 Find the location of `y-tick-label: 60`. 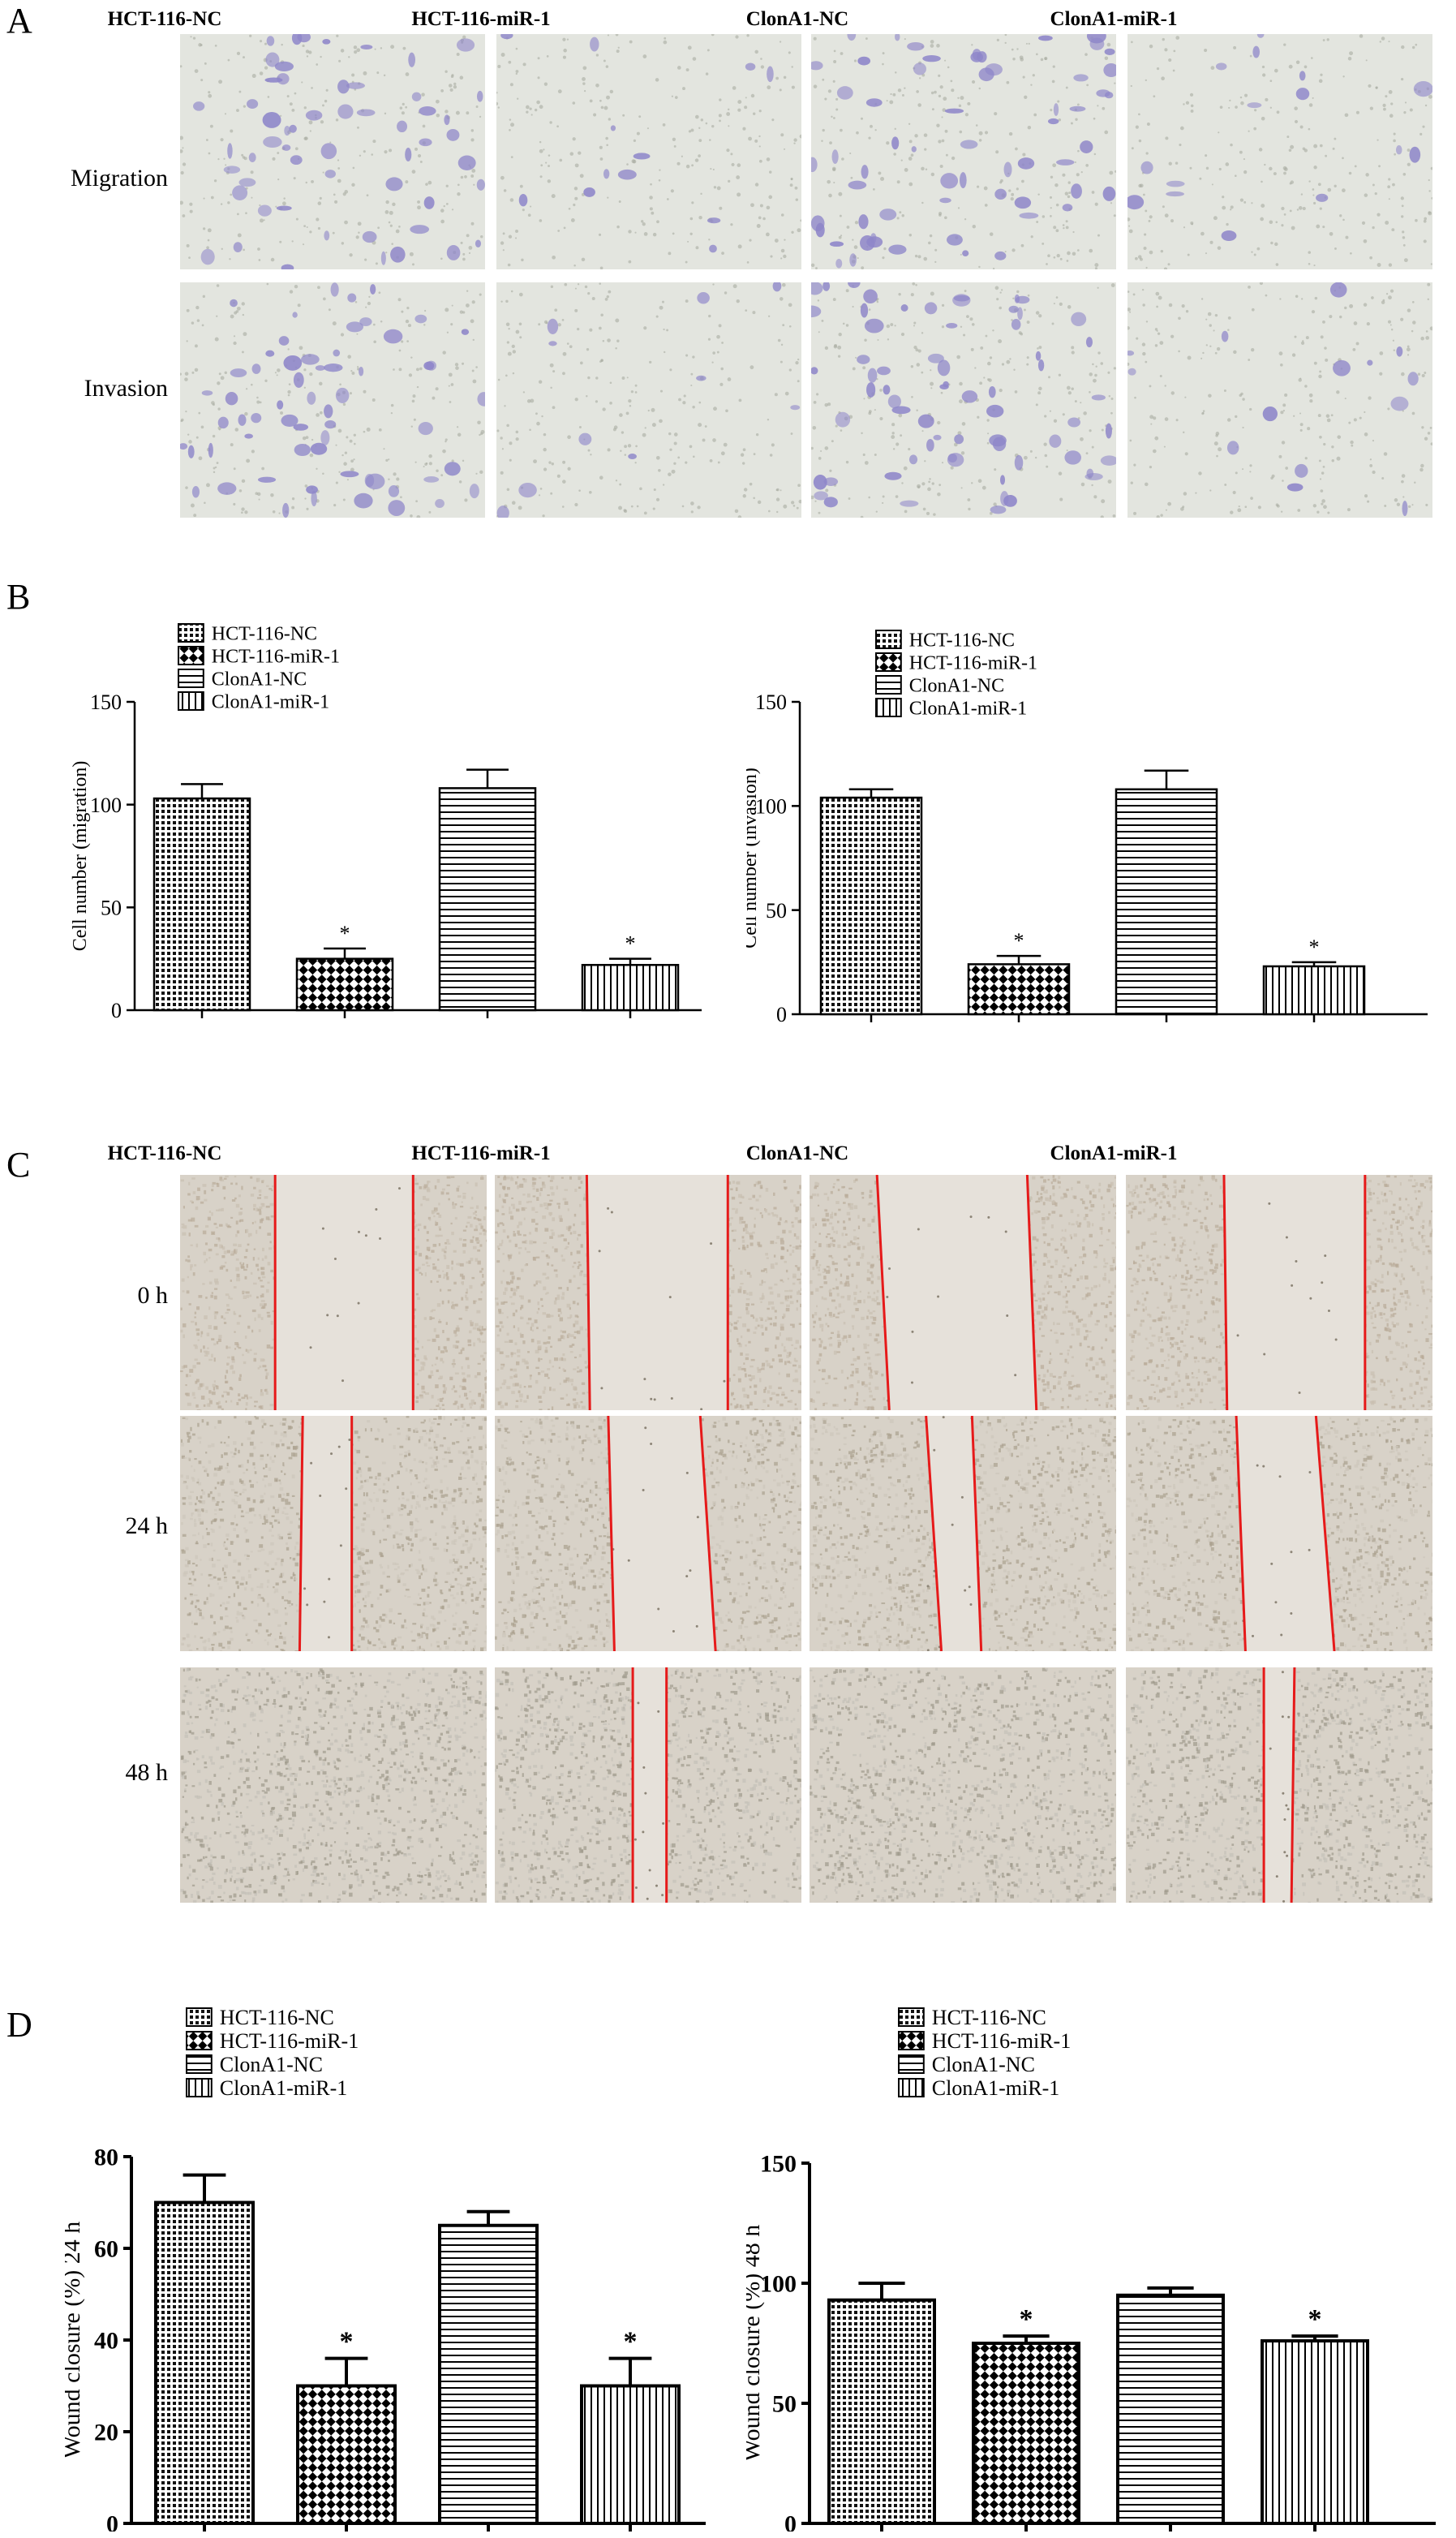

y-tick-label: 60 is located at coordinates (106, 2249).